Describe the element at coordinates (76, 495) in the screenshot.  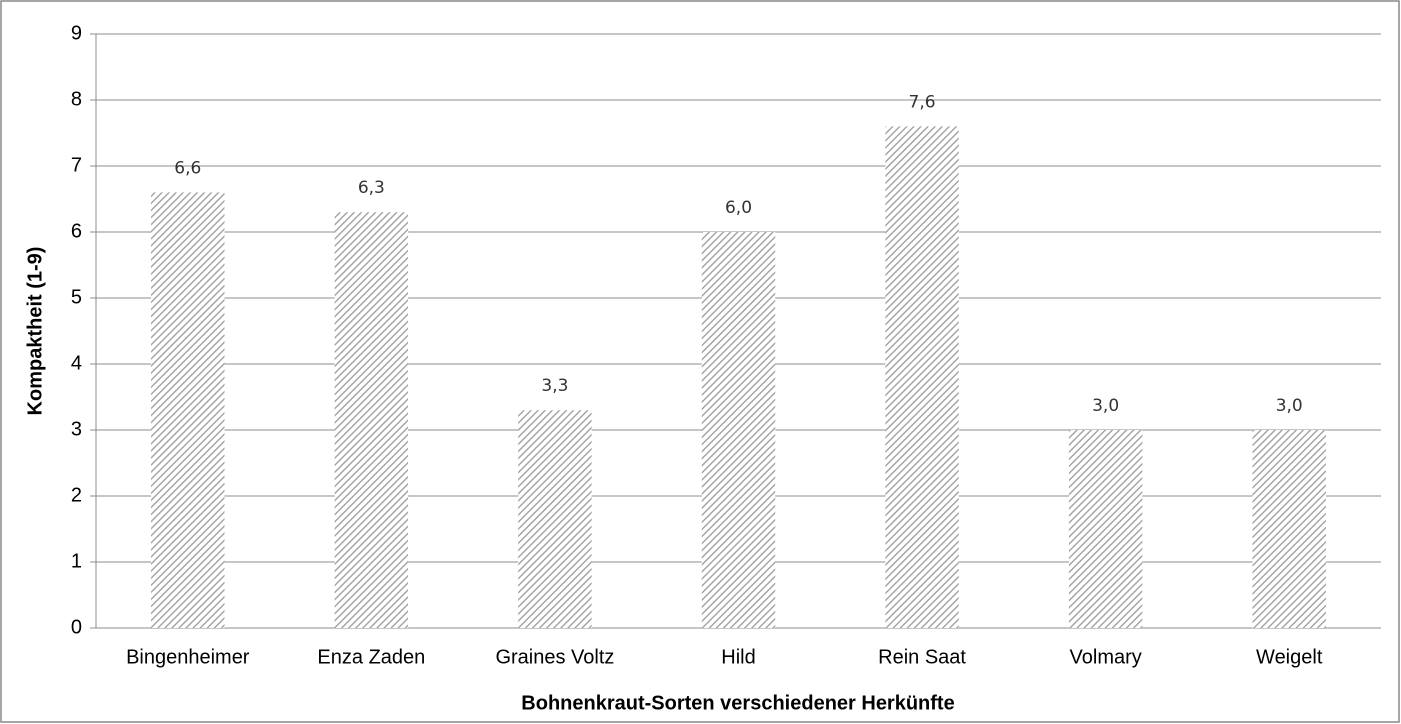
I see `y-tick-label: 2` at that location.